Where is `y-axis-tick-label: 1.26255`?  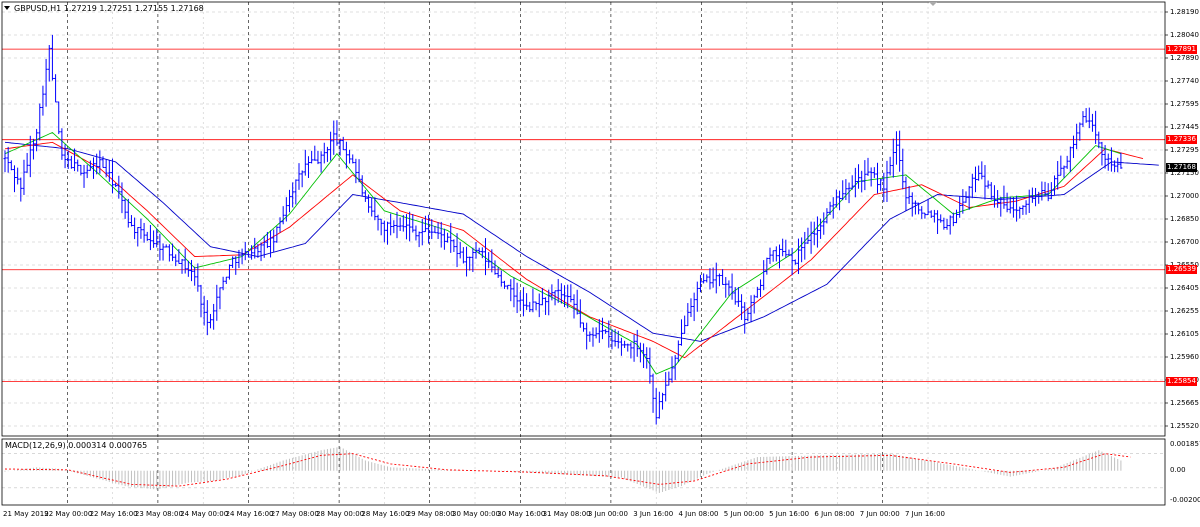
y-axis-tick-label: 1.26255 is located at coordinates (1184, 310).